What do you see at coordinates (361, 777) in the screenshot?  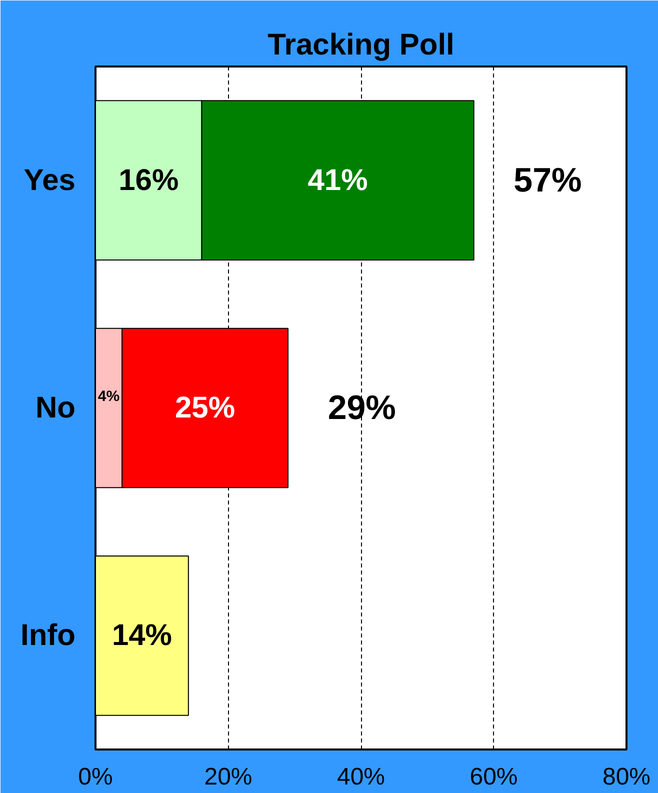 I see `x-tick-label: 40%` at bounding box center [361, 777].